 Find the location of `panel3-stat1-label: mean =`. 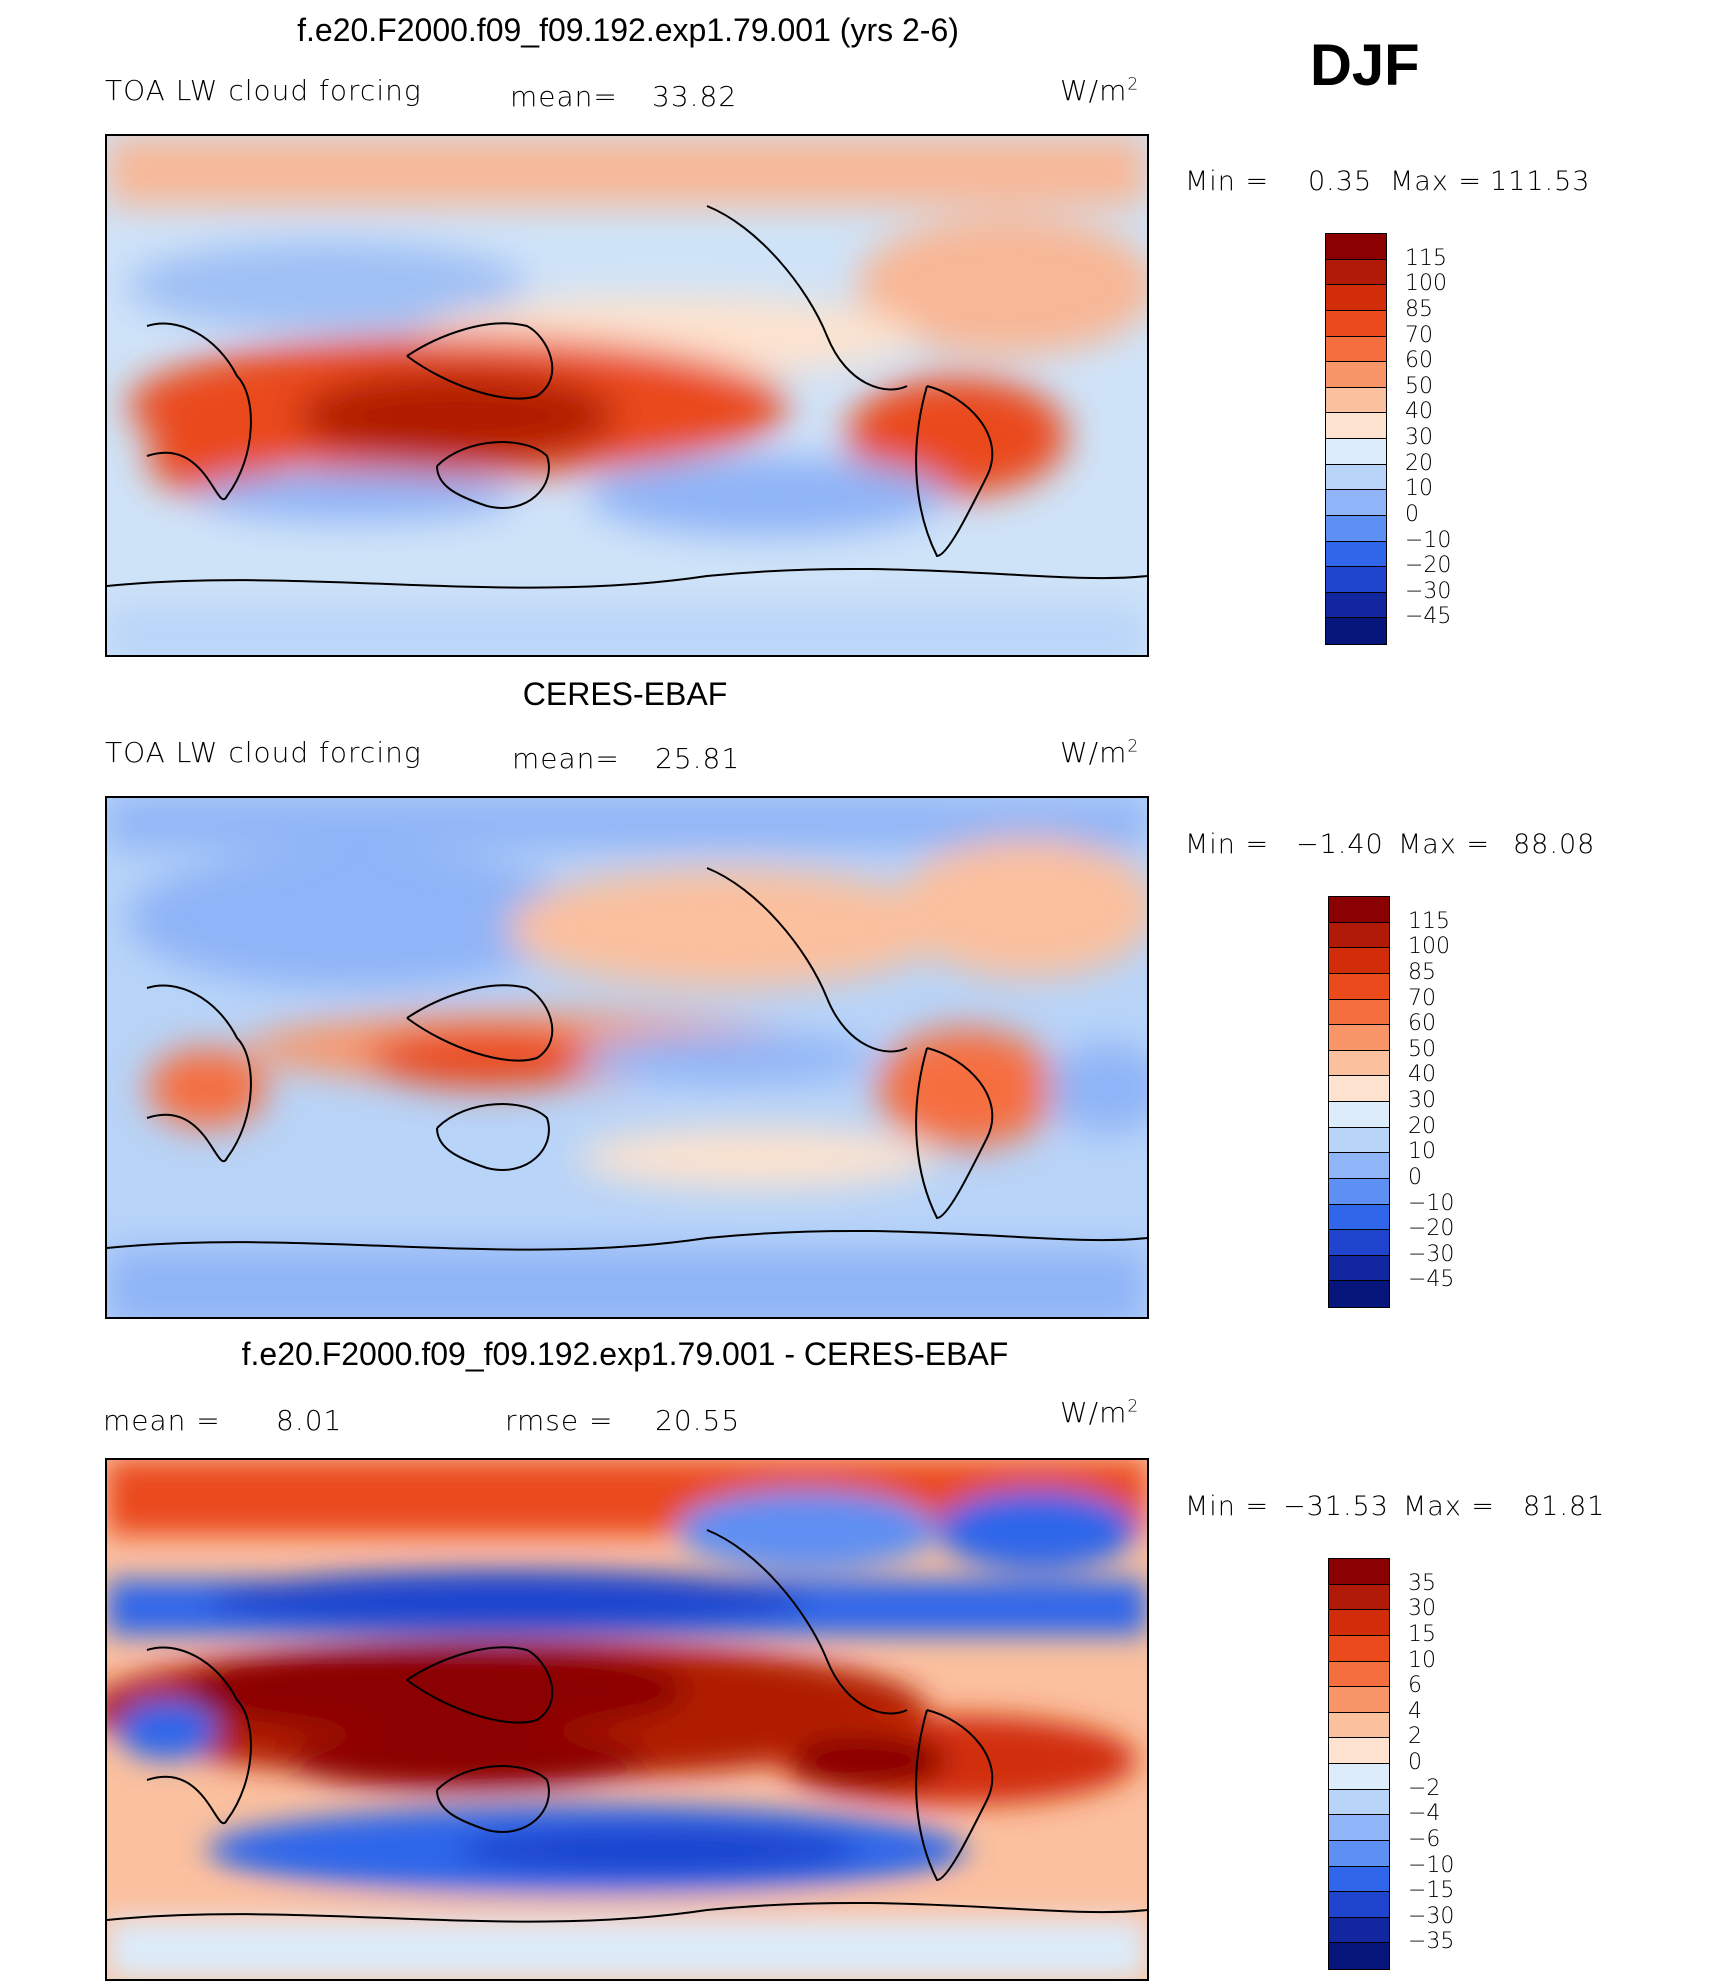

panel3-stat1-label: mean = is located at coordinates (162, 1420).